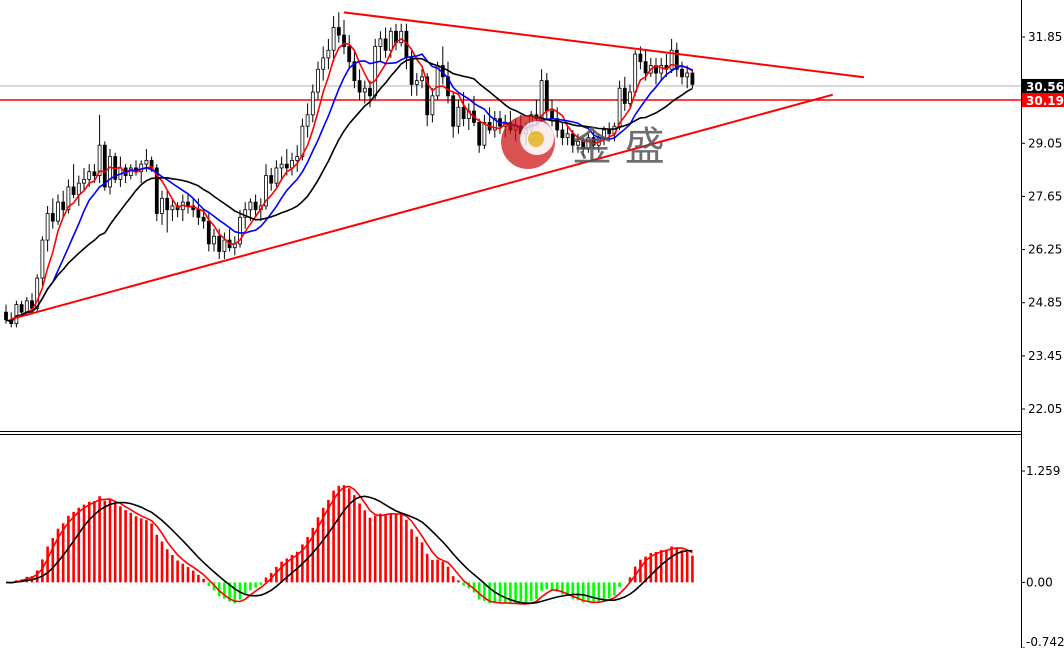  Describe the element at coordinates (1045, 37) in the screenshot. I see `price-tick-label: 31.85` at that location.